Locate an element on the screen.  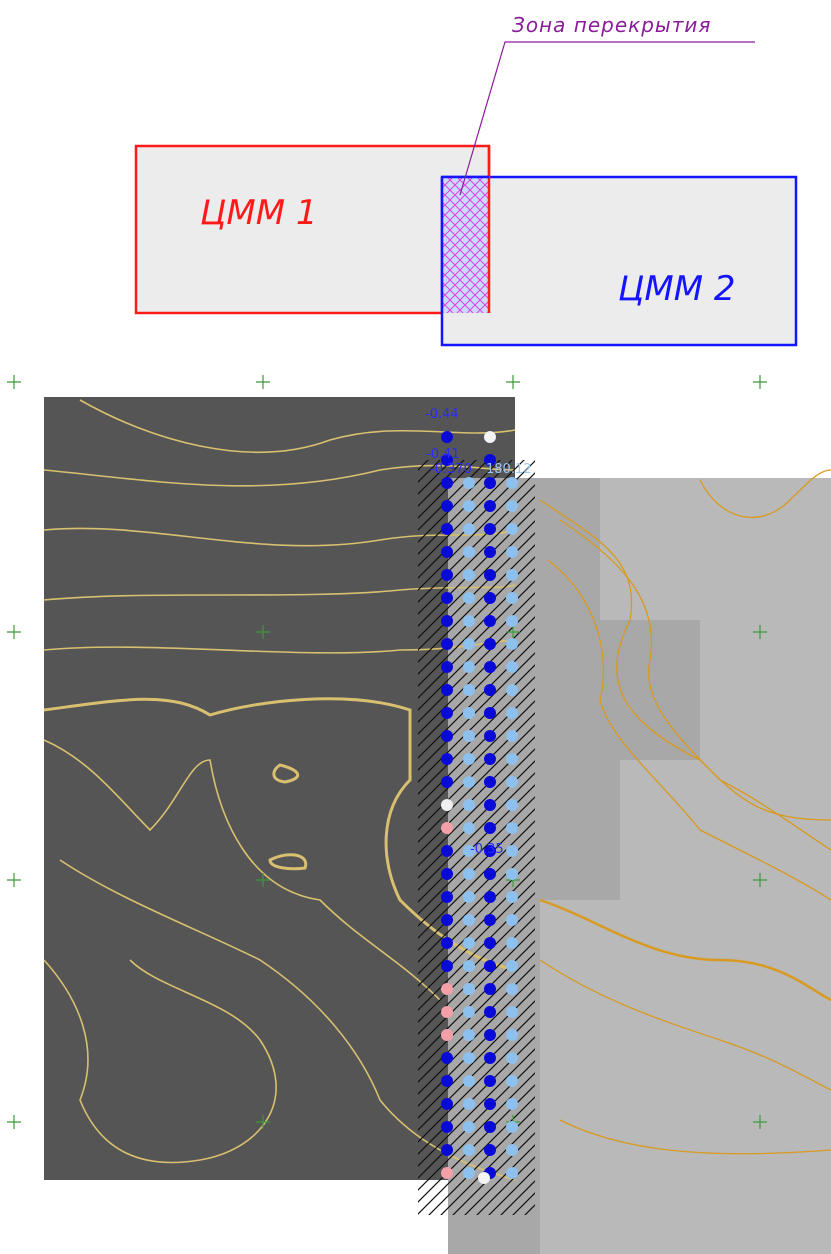
zone-1-label: ЦММ 1 is located at coordinates (259, 213).